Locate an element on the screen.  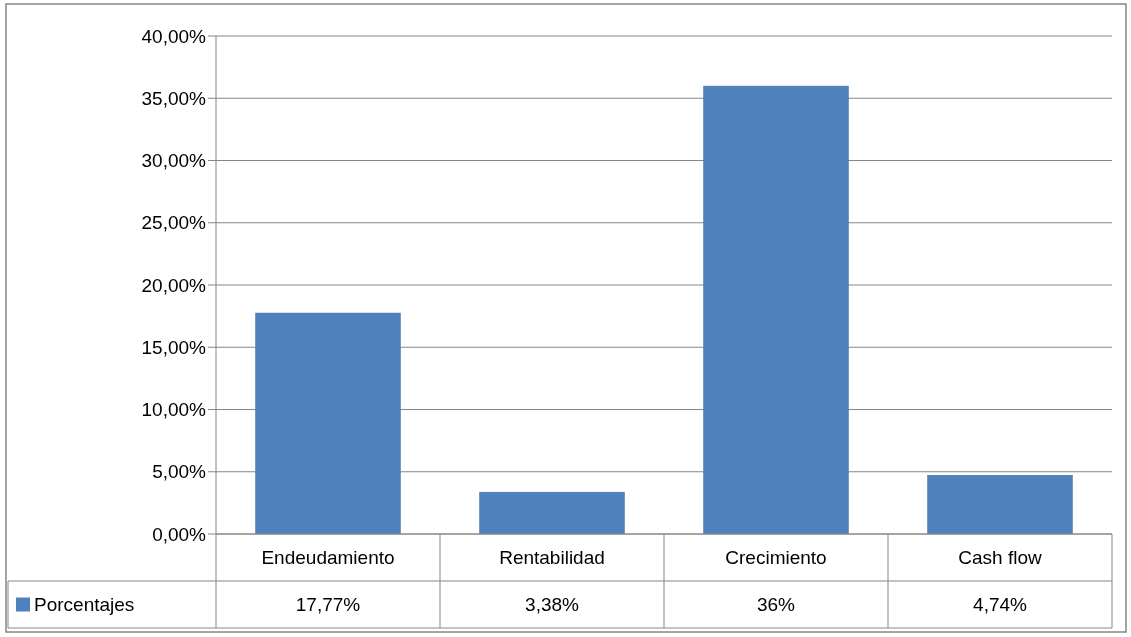
x-tick-label: Endeudamiento is located at coordinates (328, 558).